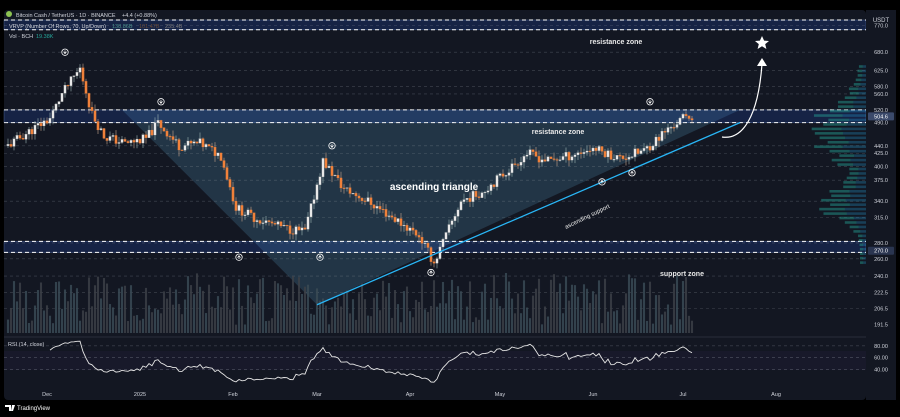  What do you see at coordinates (66, 16) in the screenshot?
I see `symbol-line: Bitcoin Cash / TetherUS · 1D · BINANCE` at bounding box center [66, 16].